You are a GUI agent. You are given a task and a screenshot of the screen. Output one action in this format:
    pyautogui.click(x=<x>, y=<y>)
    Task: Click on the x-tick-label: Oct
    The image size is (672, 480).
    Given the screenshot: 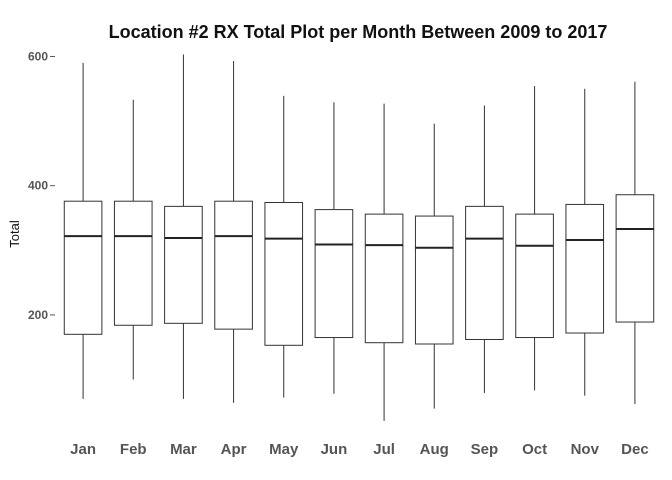 What is the action you would take?
    pyautogui.click(x=534, y=449)
    